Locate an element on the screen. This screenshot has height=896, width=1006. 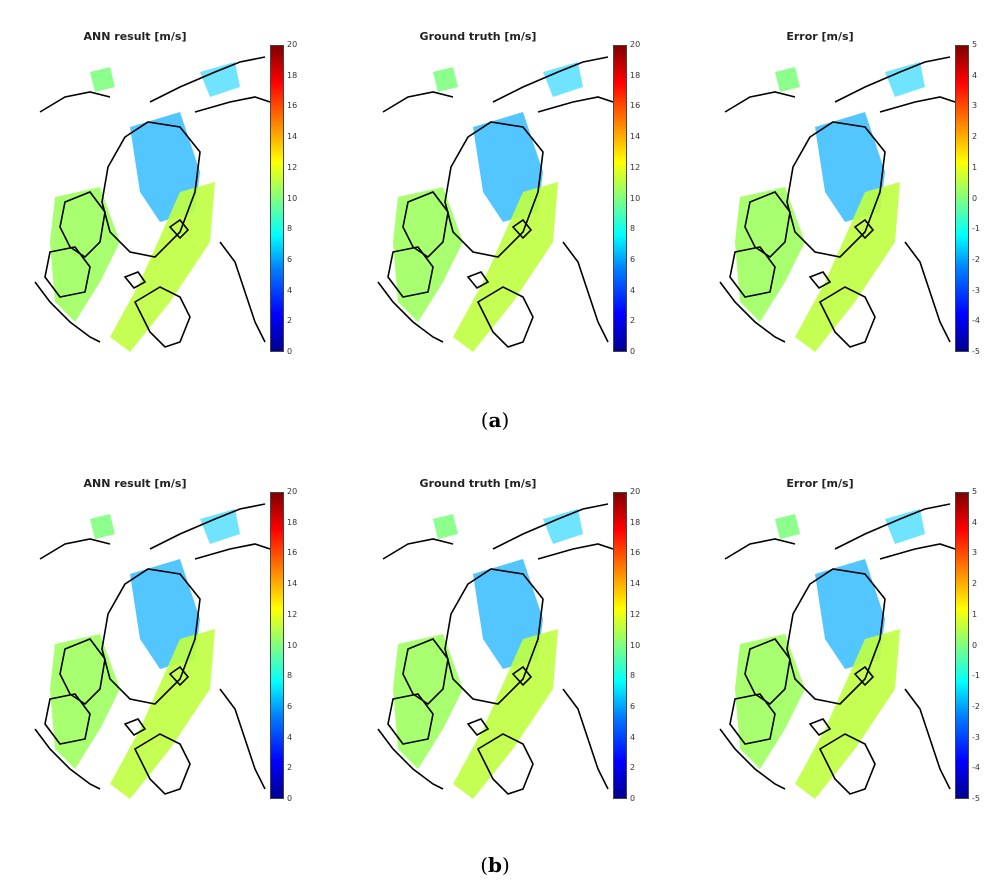
colorbar-ticks: 20 18 16 14 12 10 8 6 4 2 0 is located at coordinates (643, 198).